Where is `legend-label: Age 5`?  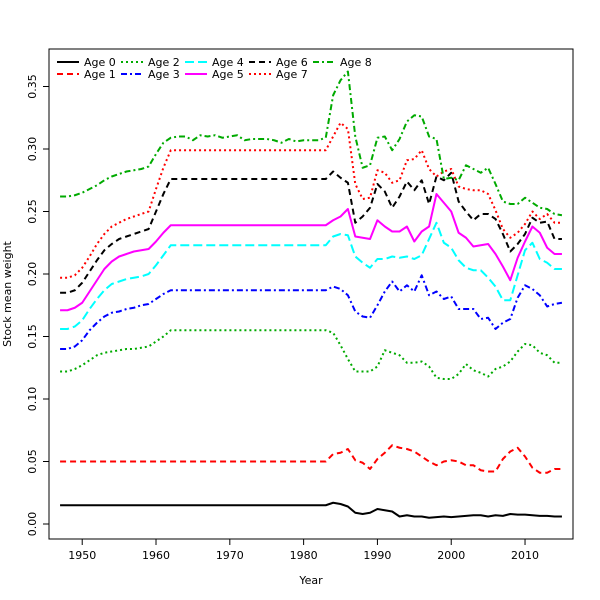 legend-label: Age 5 is located at coordinates (228, 74).